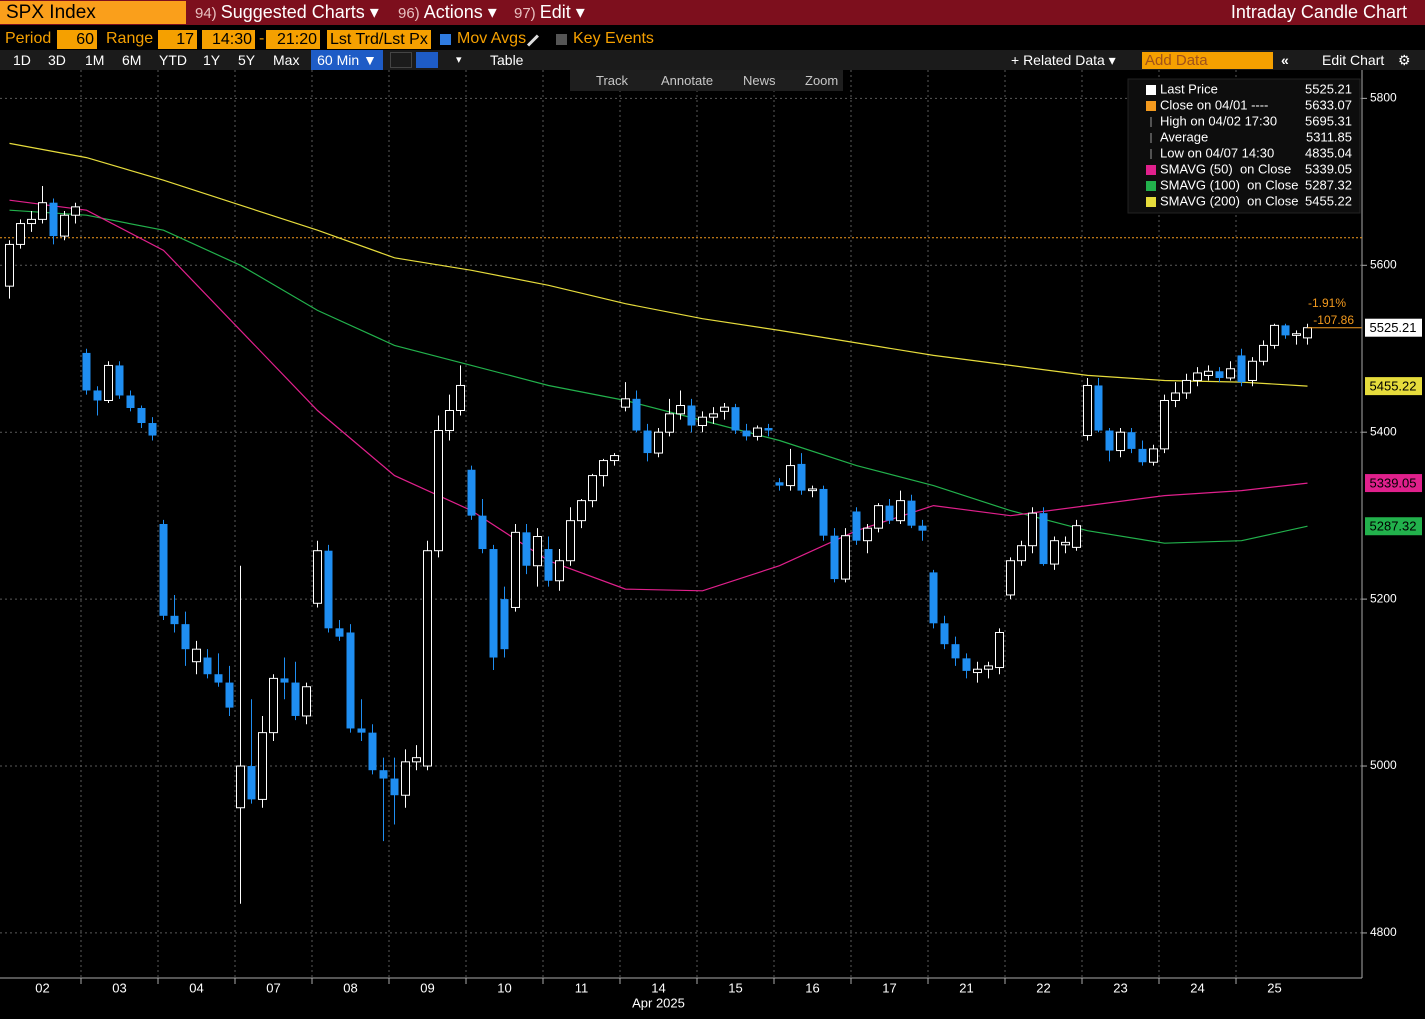 This screenshot has width=1425, height=1019. I want to click on range-button: Max, so click(286, 60).